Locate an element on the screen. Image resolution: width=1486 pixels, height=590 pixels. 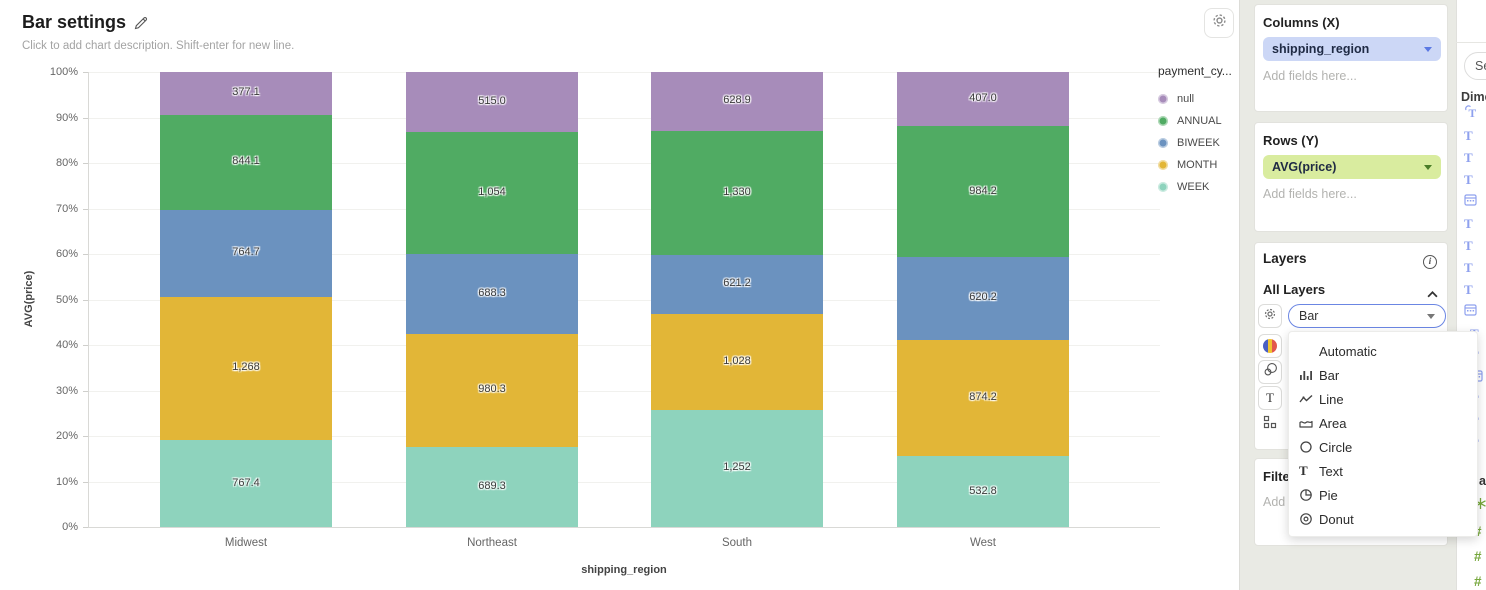
layer-settings-button is located at coordinates (1270, 316).